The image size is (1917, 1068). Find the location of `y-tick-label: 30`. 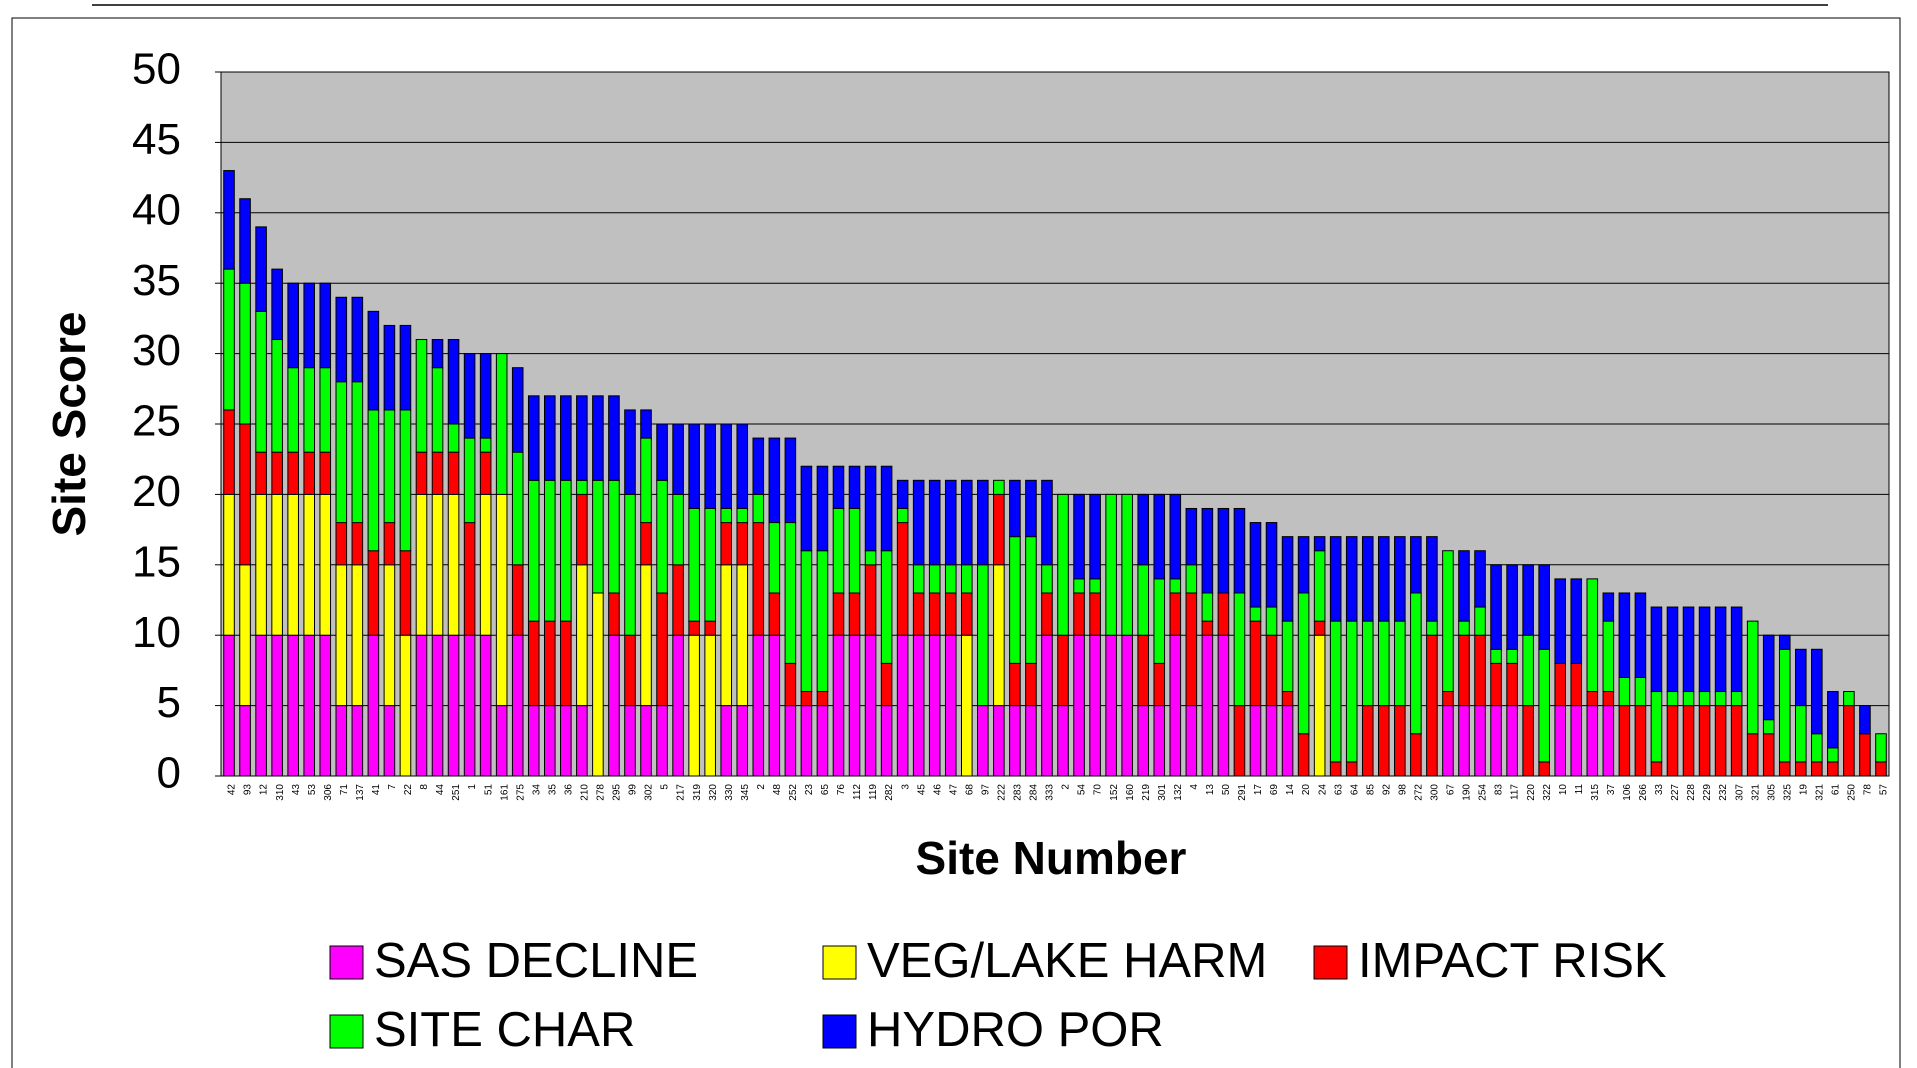

y-tick-label: 30 is located at coordinates (156, 350).